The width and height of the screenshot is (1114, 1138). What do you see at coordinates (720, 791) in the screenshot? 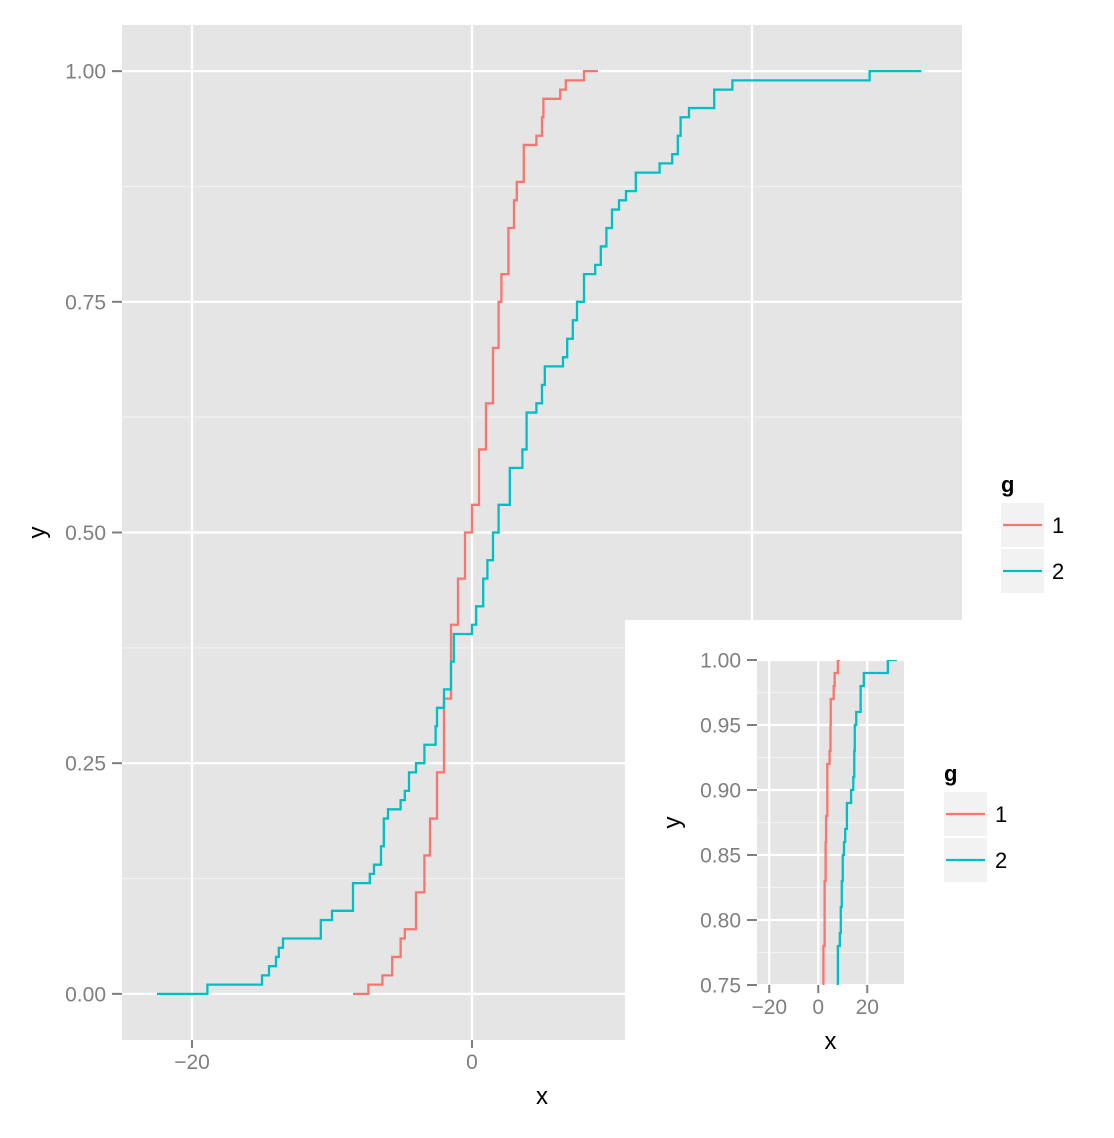
I see `y-tick-label: 0.90` at bounding box center [720, 791].